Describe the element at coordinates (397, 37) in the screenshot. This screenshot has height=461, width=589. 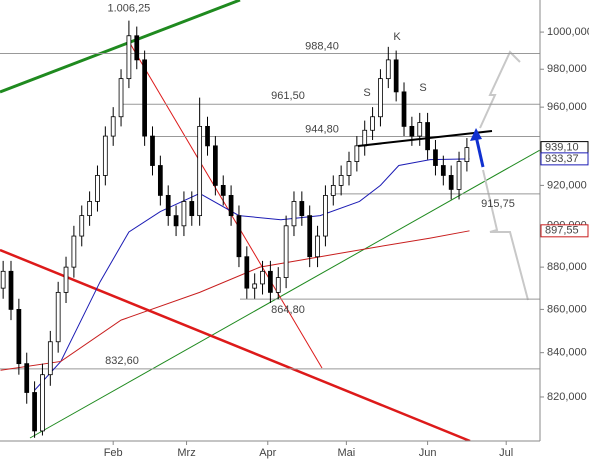
I see `pattern-label: K` at that location.